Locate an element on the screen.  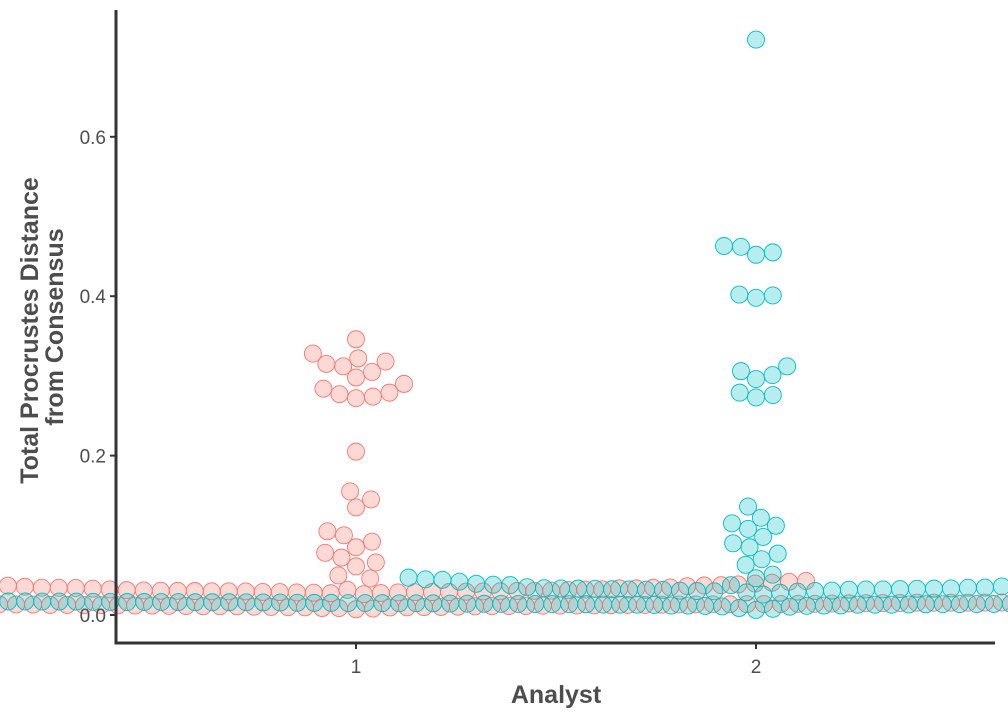
x-axis-title: Analyst is located at coordinates (556, 695).